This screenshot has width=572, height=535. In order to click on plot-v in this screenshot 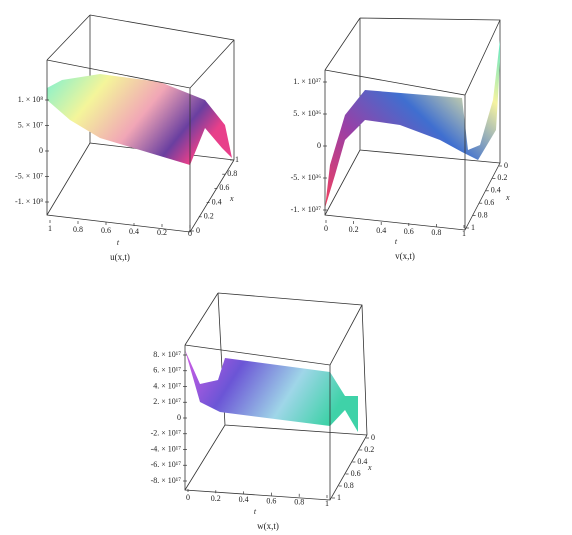, I will do `click(412, 124)`.